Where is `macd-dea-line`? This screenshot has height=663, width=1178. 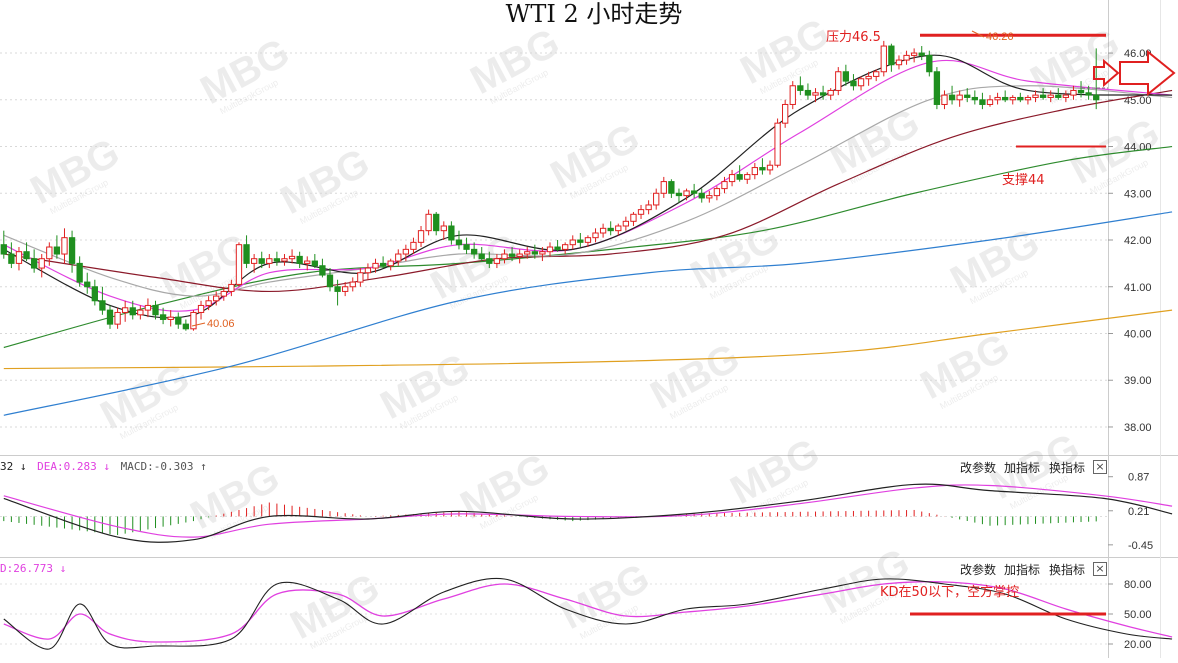
macd-dea-line is located at coordinates (588, 511).